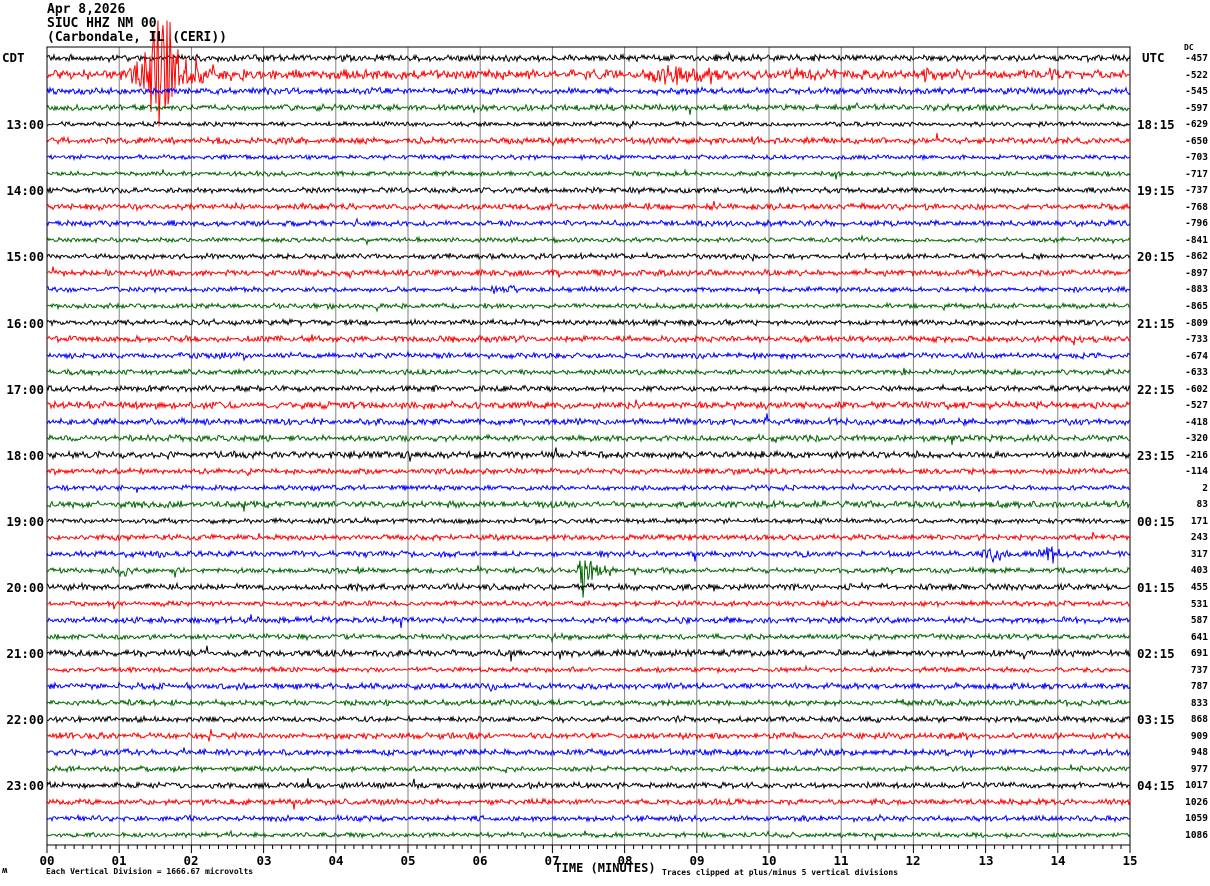 Image resolution: width=1210 pixels, height=886 pixels. Describe the element at coordinates (986, 860) in the screenshot. I see `x-tick-label: 13` at that location.